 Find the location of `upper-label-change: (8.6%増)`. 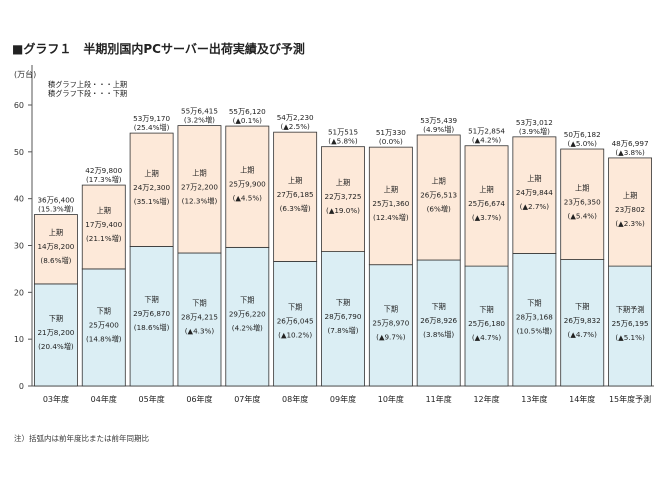

upper-label-change: (8.6%増) is located at coordinates (55, 260).